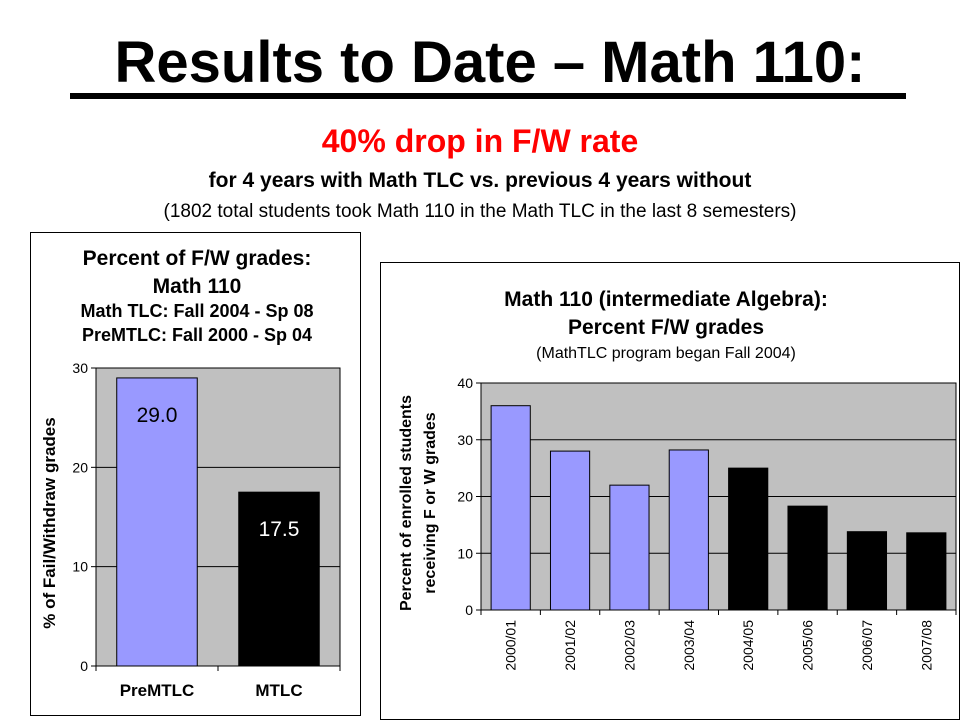  I want to click on bar-2004/05, so click(748, 539).